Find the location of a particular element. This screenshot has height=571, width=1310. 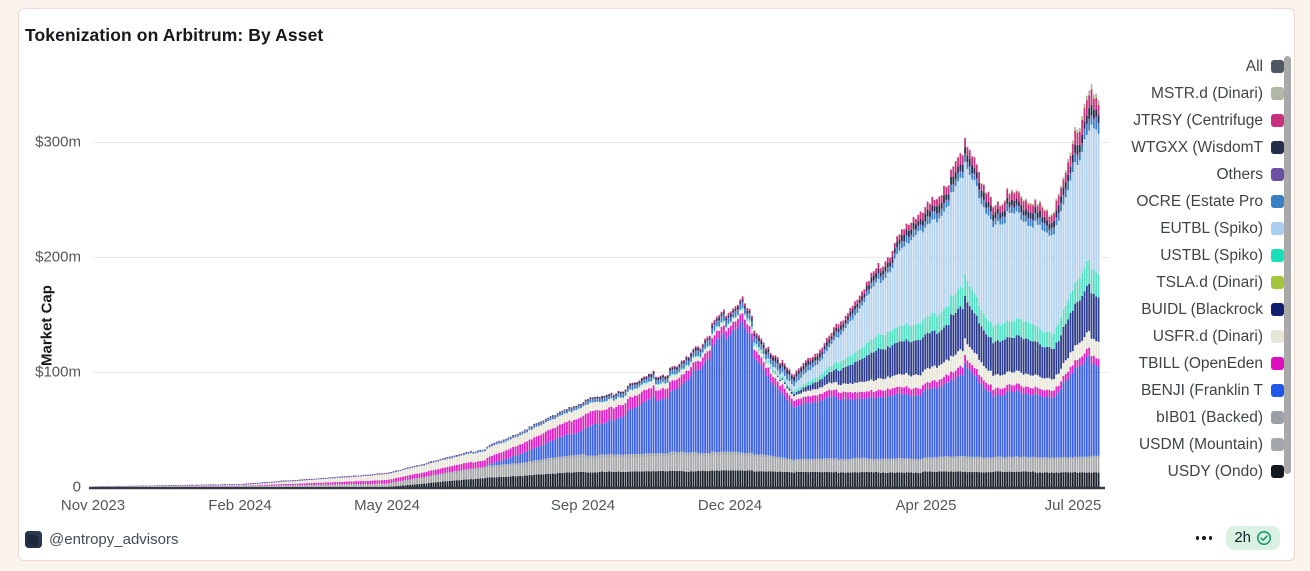

legend-item: TSLA.d (Dinari) is located at coordinates (1176, 282).